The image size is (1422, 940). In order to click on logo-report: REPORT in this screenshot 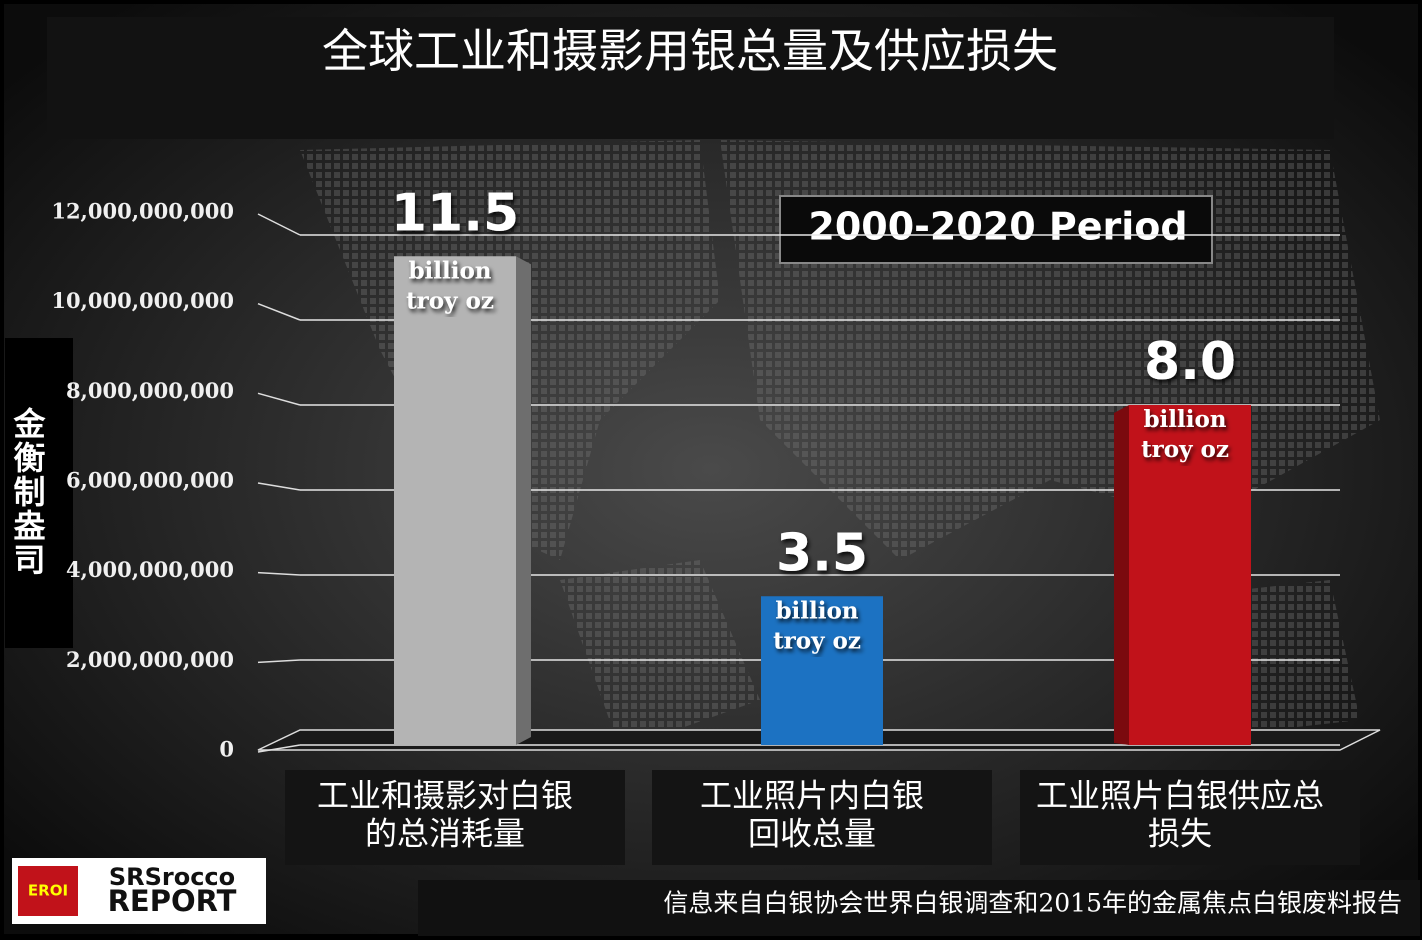, I will do `click(172, 901)`.